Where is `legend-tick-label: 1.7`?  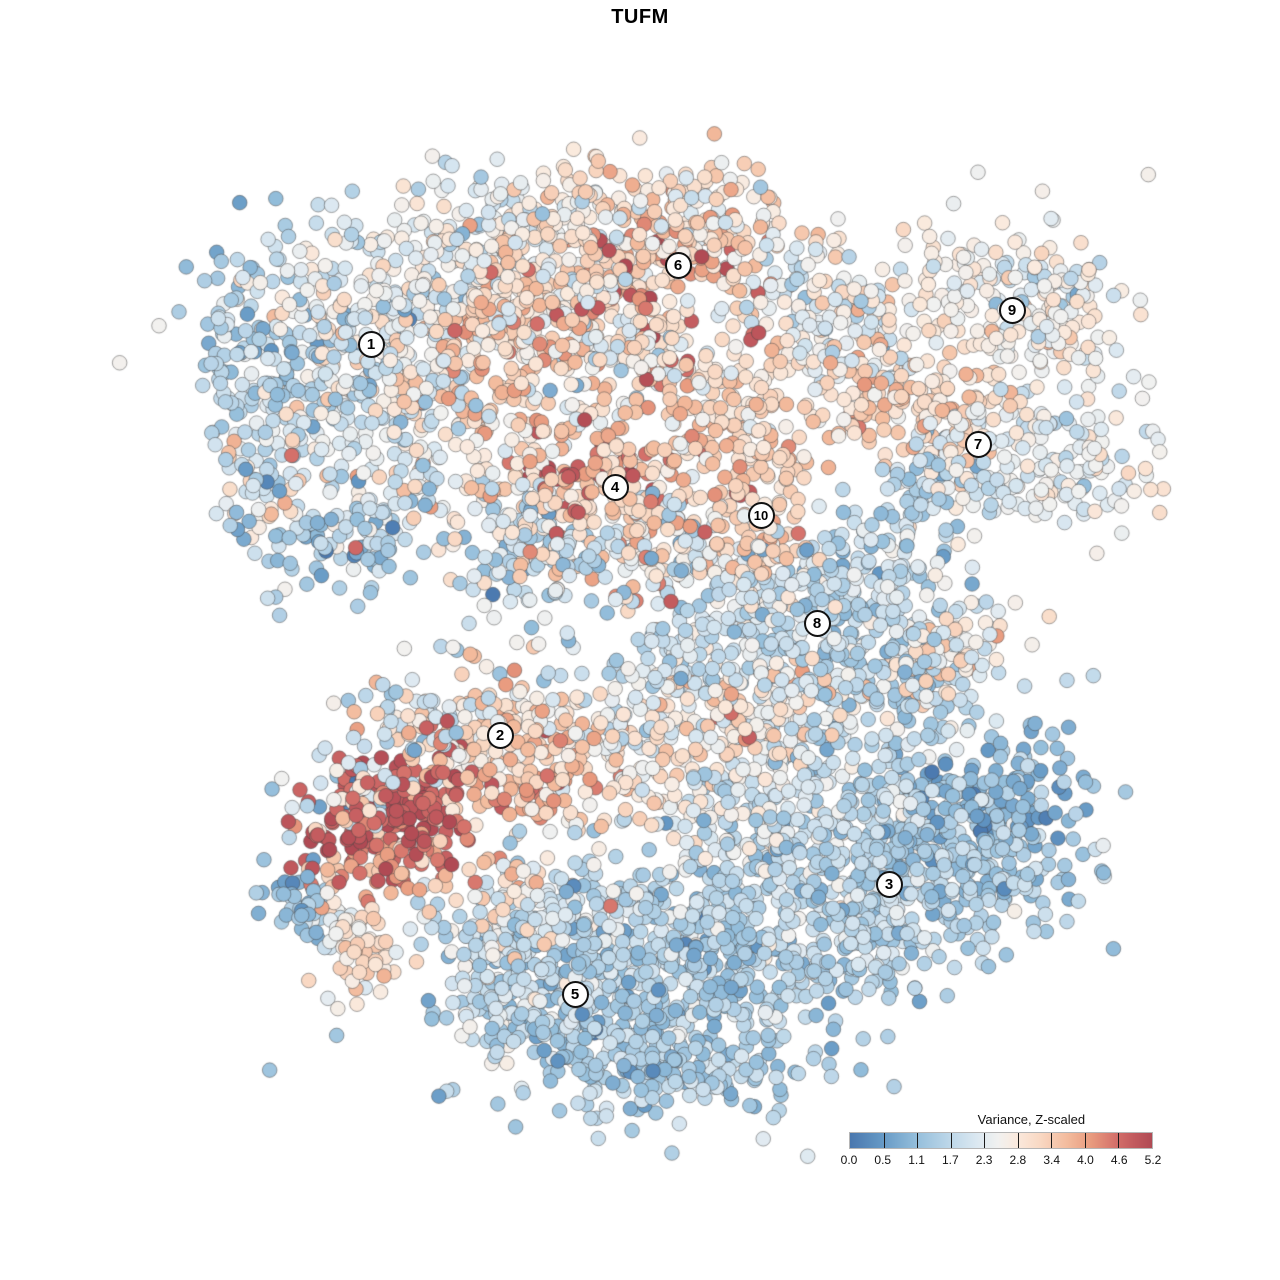
legend-tick-label: 1.7 is located at coordinates (950, 1160).